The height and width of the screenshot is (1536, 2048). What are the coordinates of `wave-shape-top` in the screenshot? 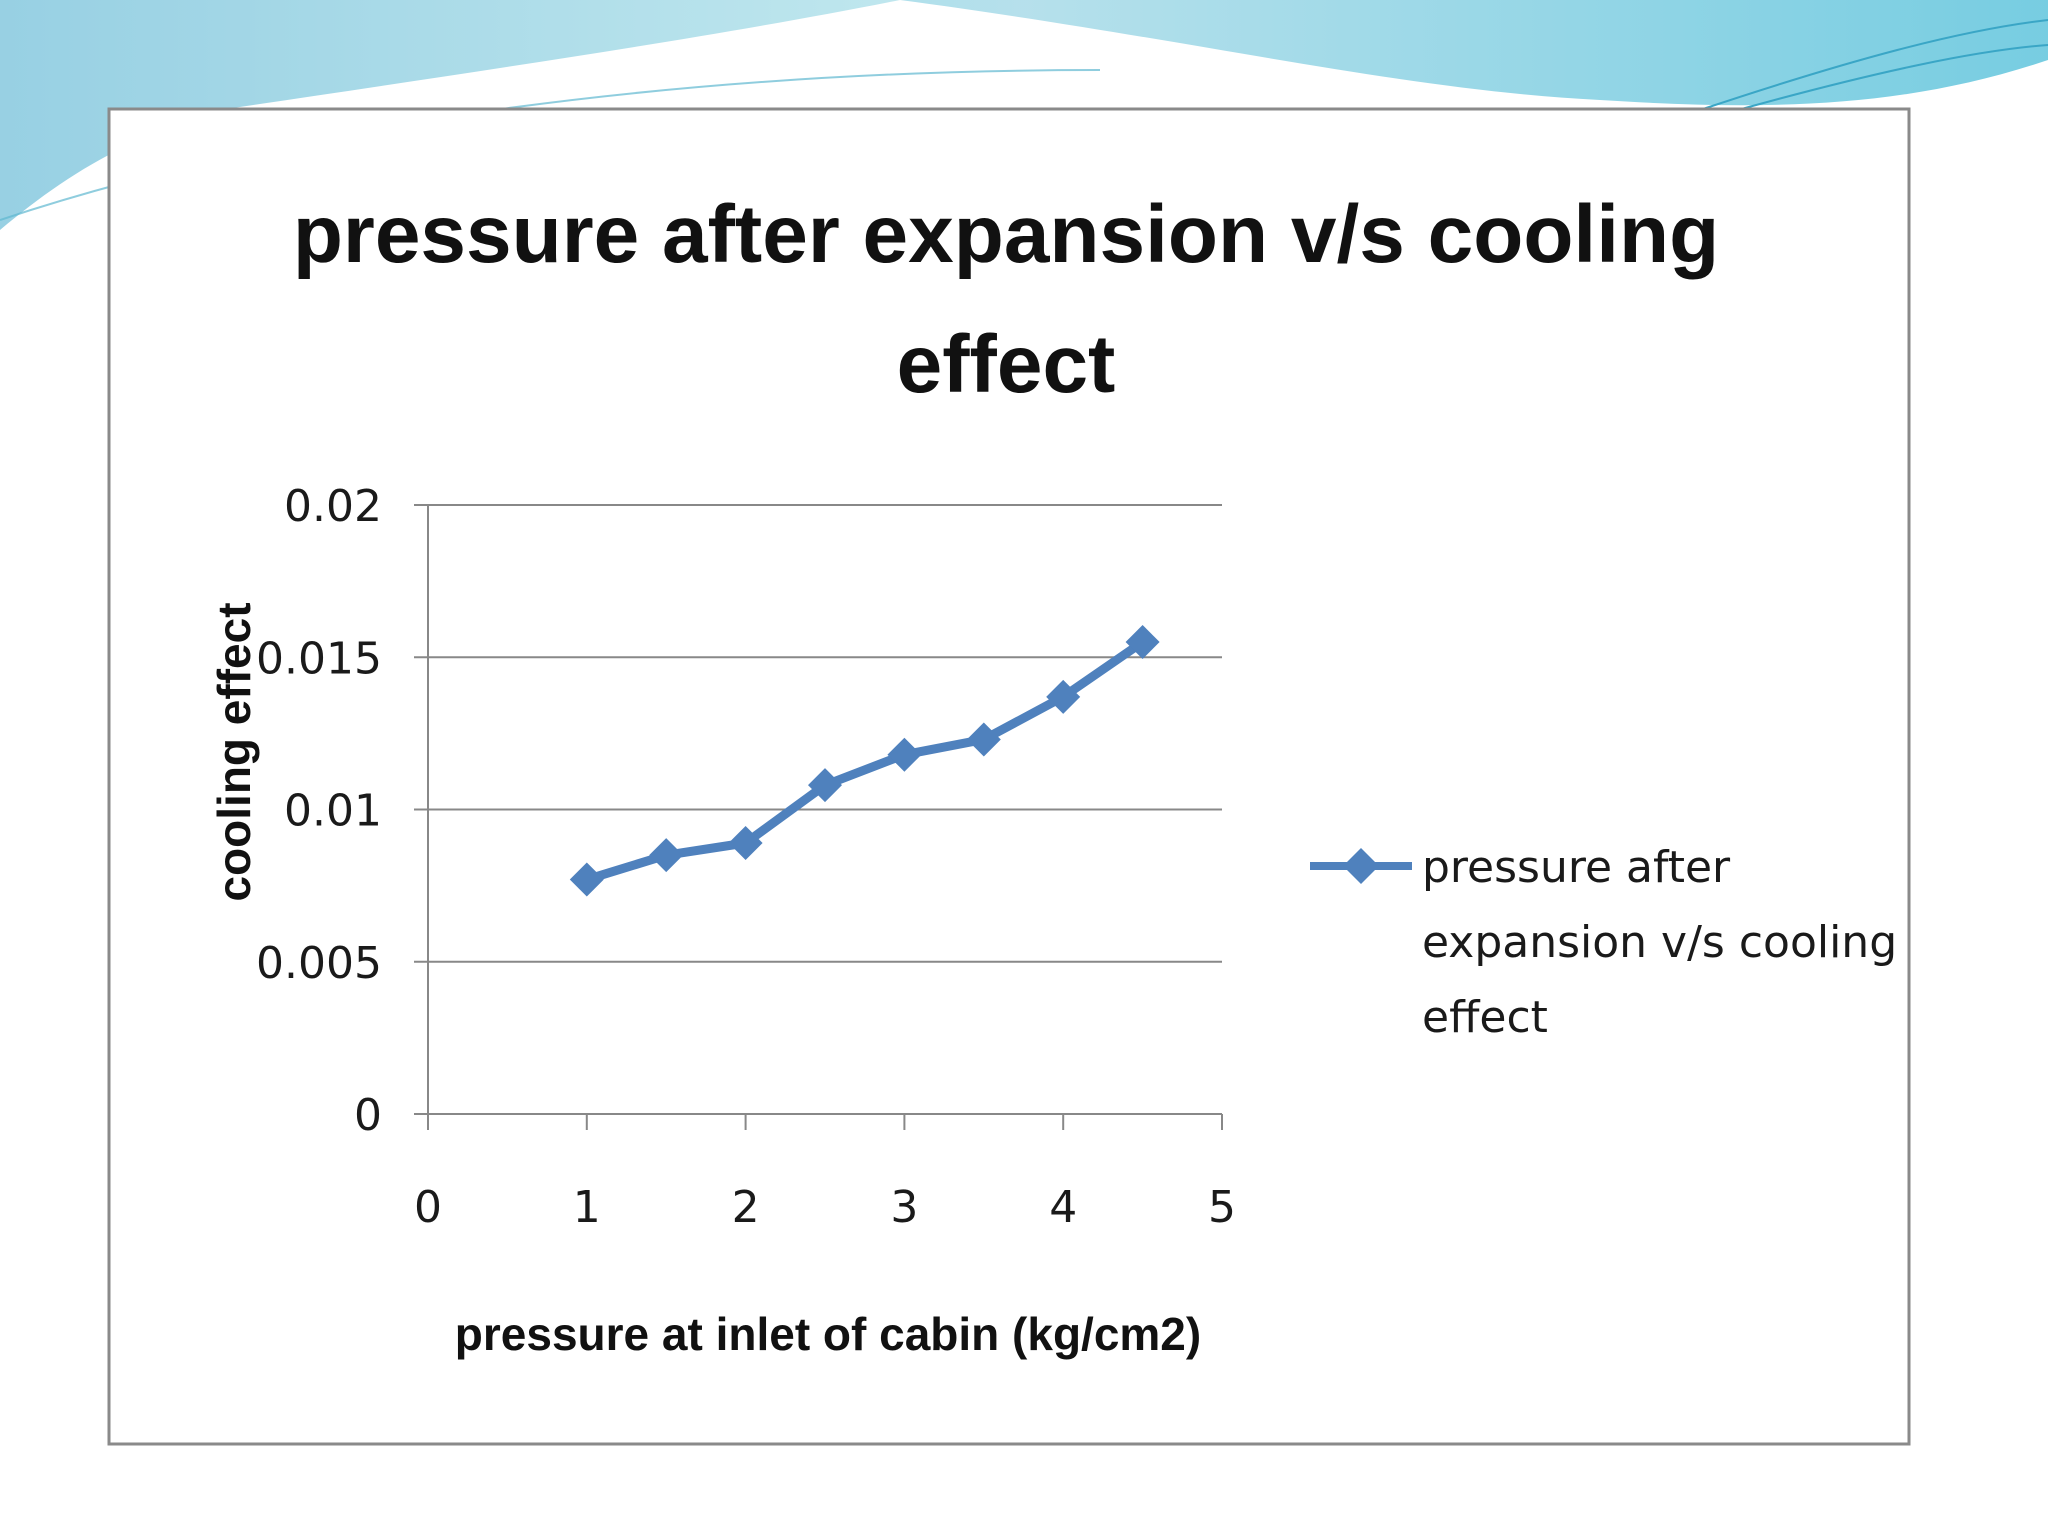 It's located at (1024, 53).